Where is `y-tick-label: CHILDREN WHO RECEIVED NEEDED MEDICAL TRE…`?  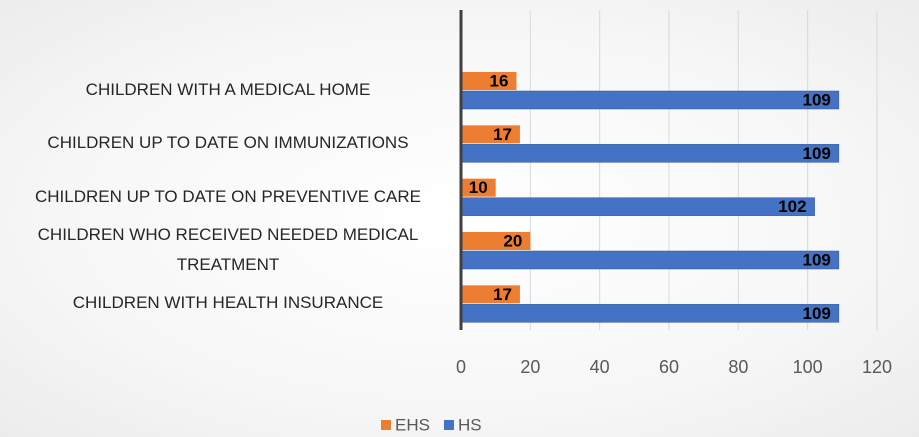 y-tick-label: CHILDREN WHO RECEIVED NEEDED MEDICAL TRE… is located at coordinates (228, 249).